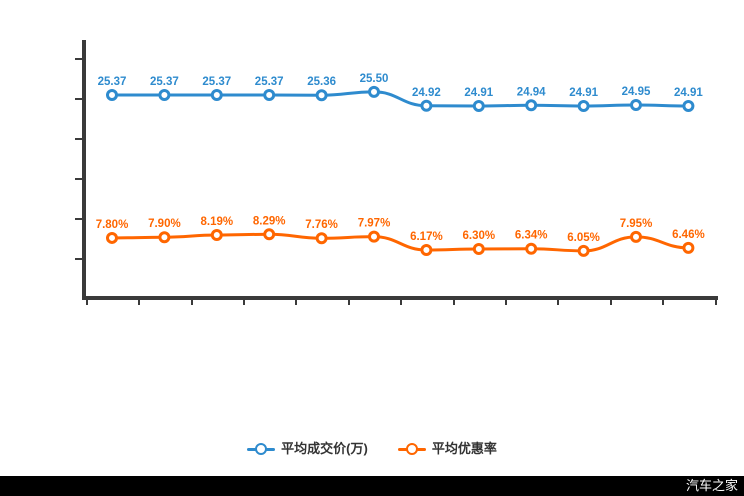  Describe the element at coordinates (531, 236) in the screenshot. I see `data-point-label: 6.34%` at that location.